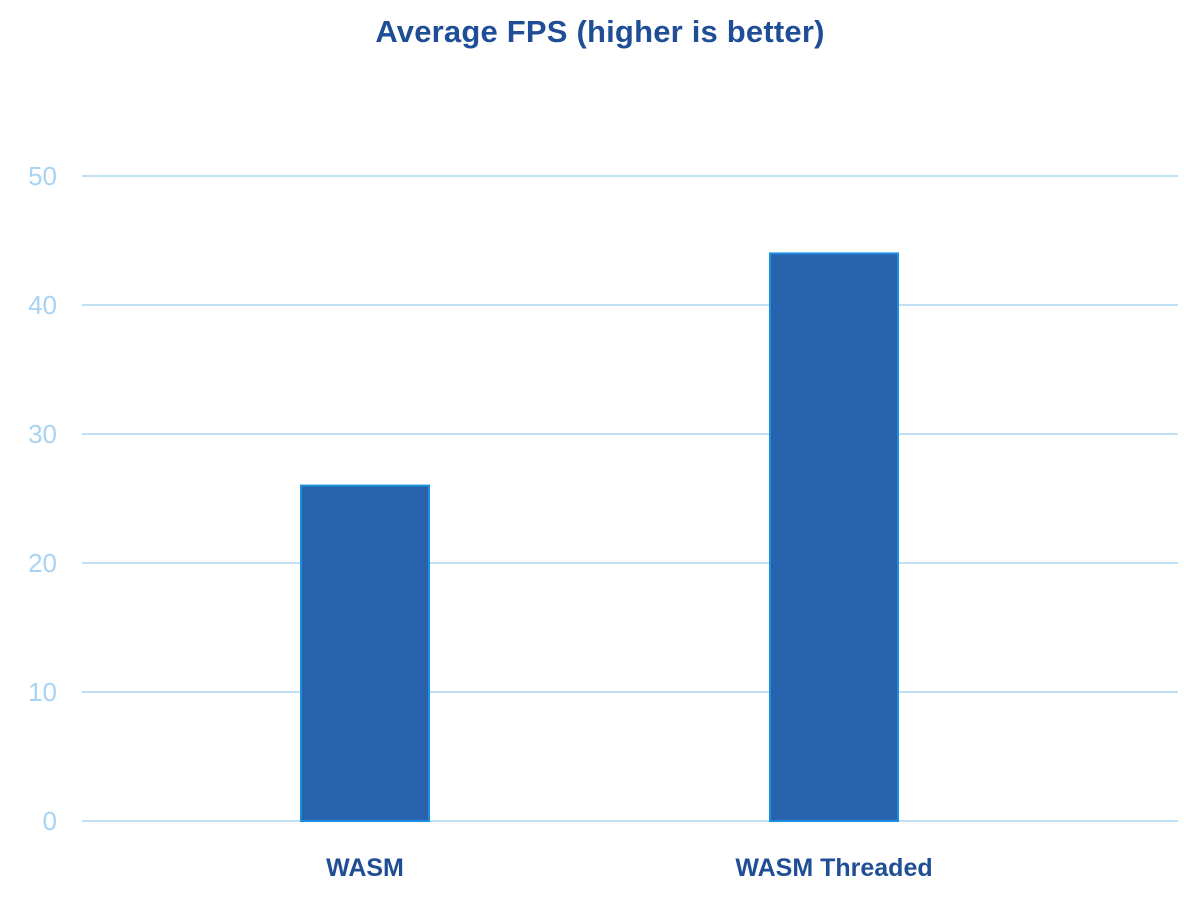  I want to click on chart-title: Average FPS (higher is better), so click(600, 31).